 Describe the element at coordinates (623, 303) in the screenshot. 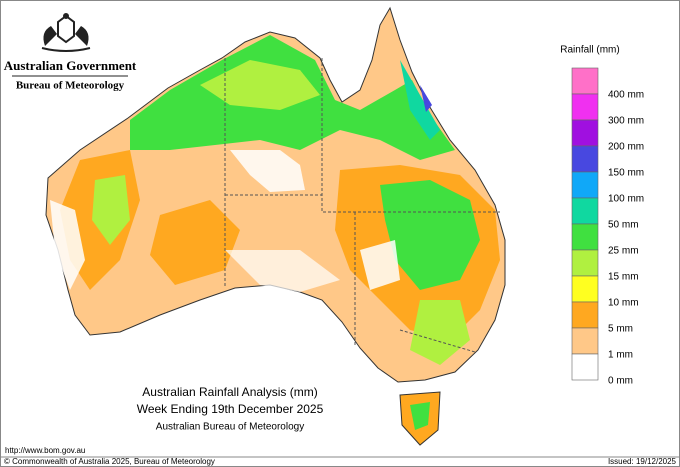

I see `legend-label: 10 mm` at that location.